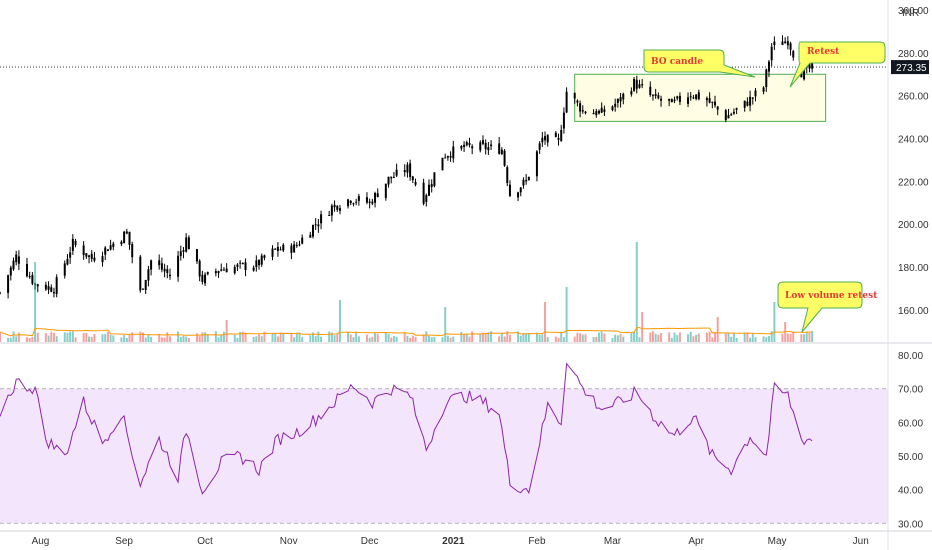 The image size is (932, 550). I want to click on price-tick-label: 200.00, so click(913, 225).